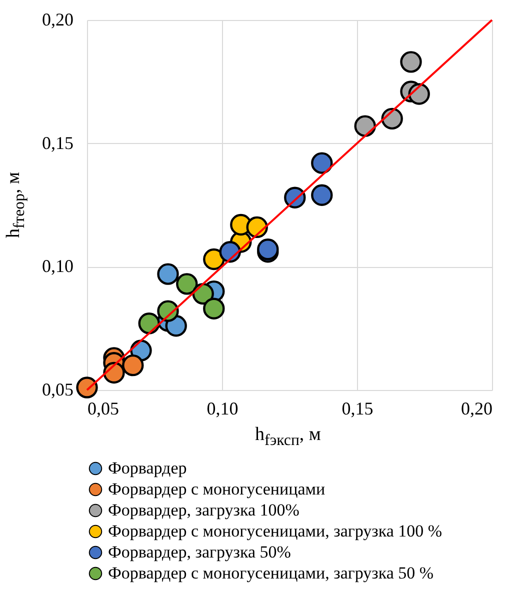  I want to click on legend-label: Форвардер, so click(147, 468).